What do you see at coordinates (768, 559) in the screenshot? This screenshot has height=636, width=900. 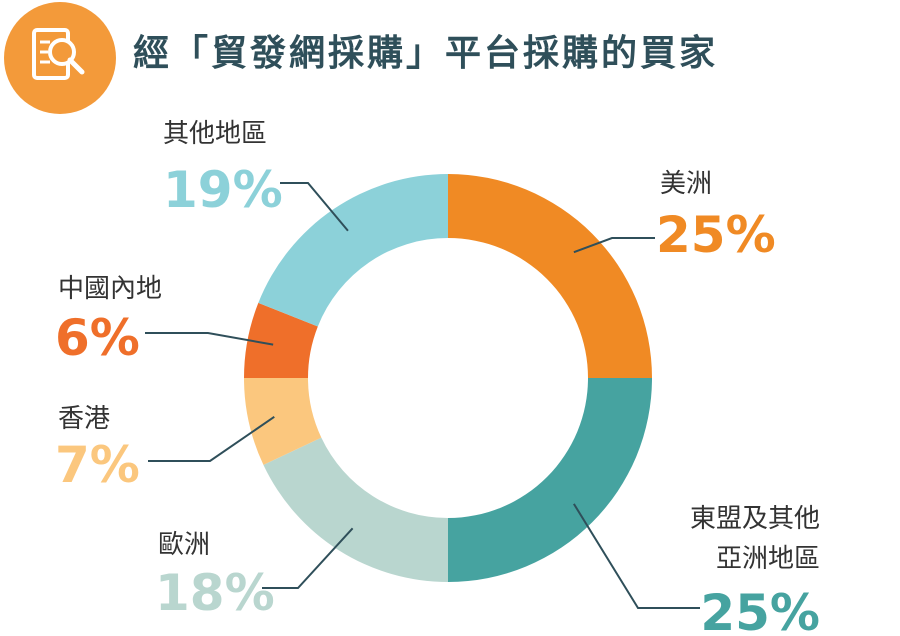 I see `slice-label-1: 亞洲地區` at bounding box center [768, 559].